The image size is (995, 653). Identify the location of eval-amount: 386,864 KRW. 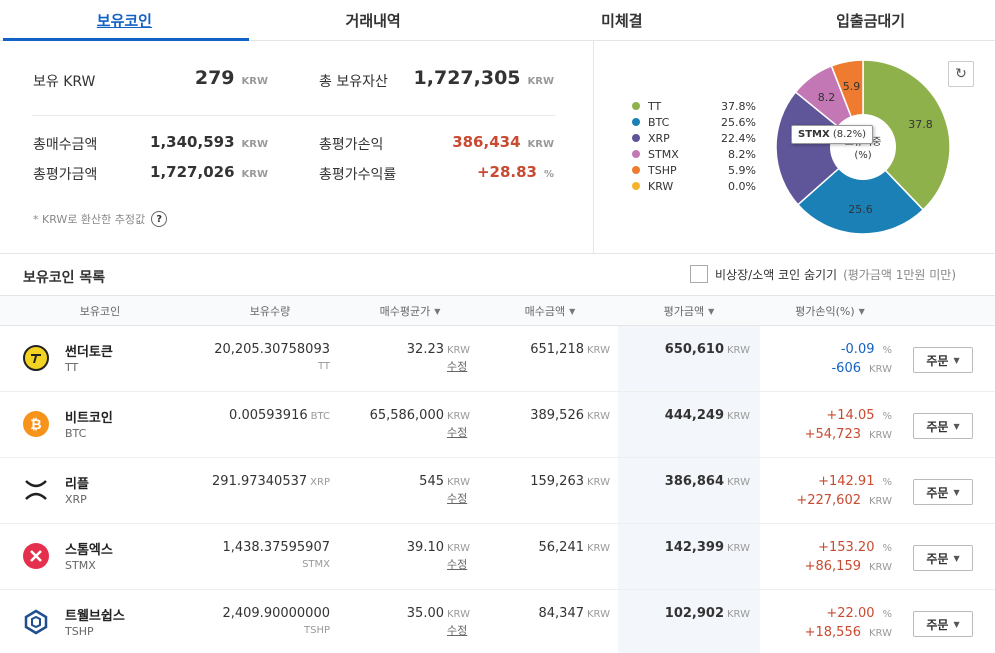
(707, 481).